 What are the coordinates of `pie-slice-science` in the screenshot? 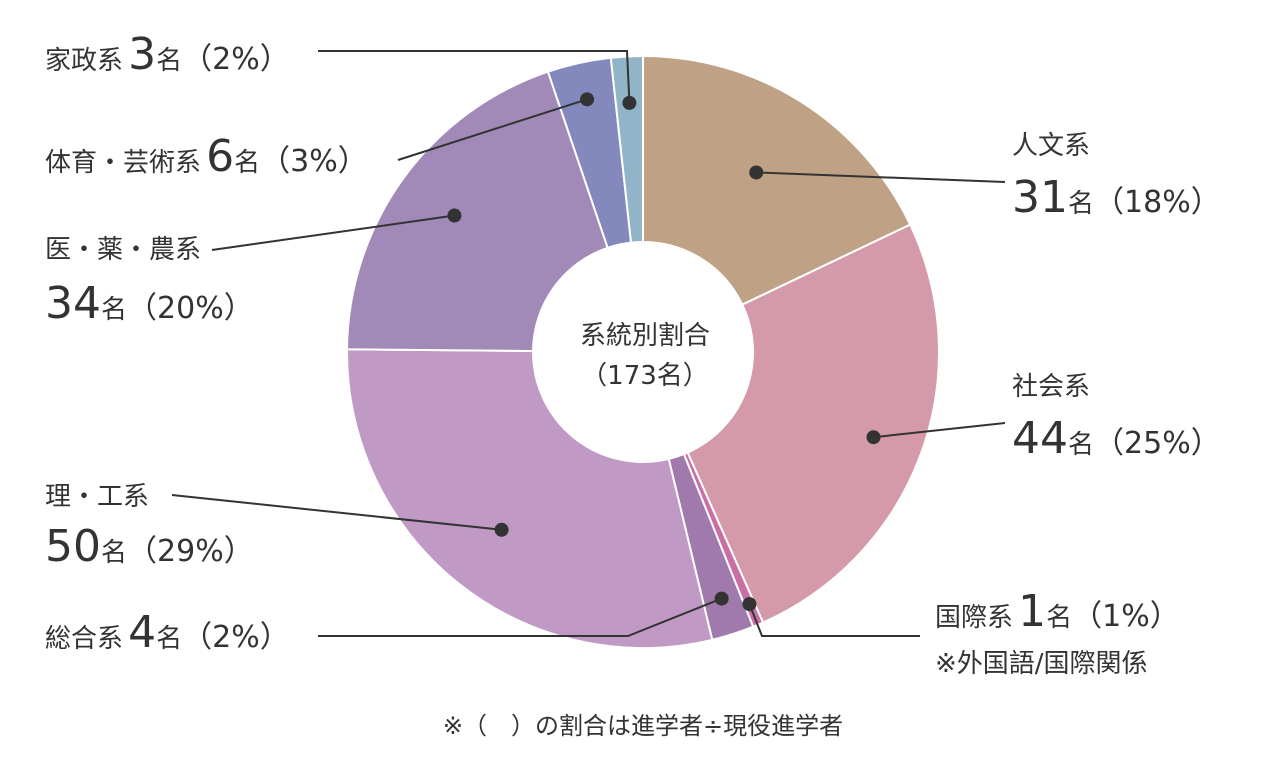 It's located at (530, 498).